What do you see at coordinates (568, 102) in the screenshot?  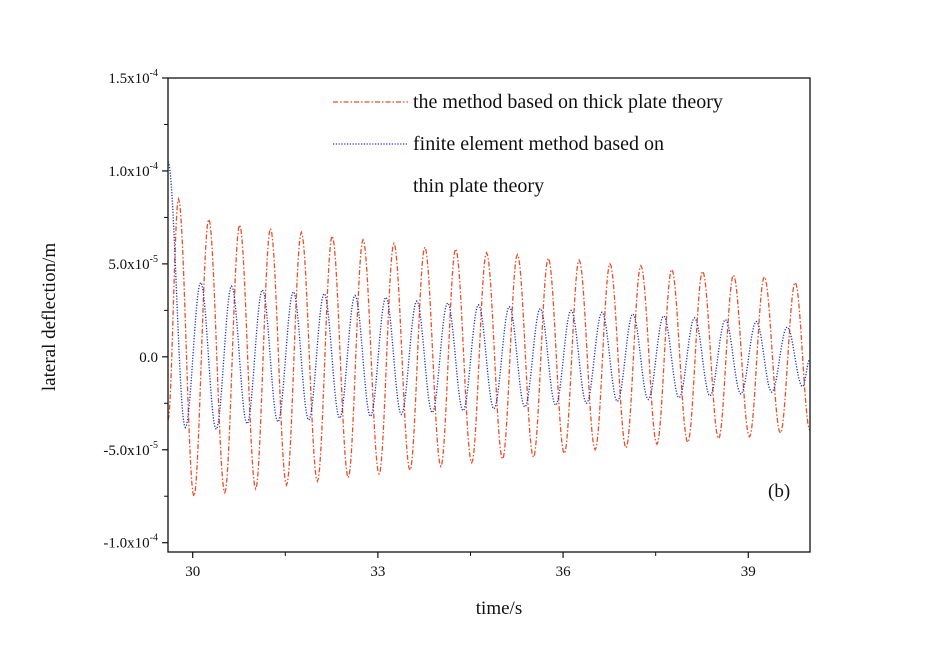 I see `legend-label: the method based on thick plate theory` at bounding box center [568, 102].